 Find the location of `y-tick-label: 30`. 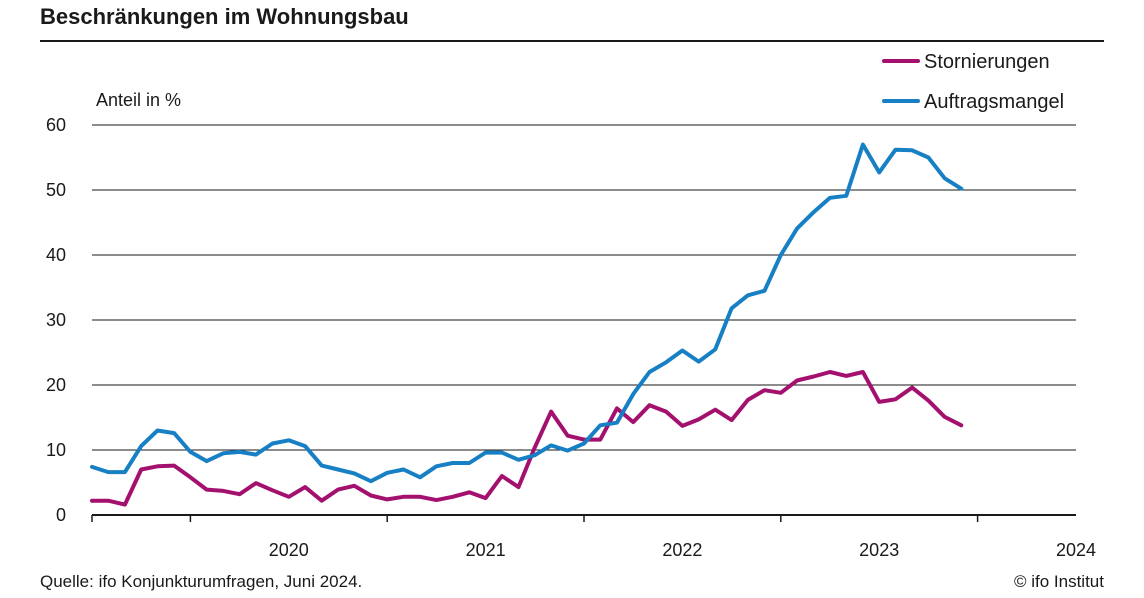

y-tick-label: 30 is located at coordinates (56, 320).